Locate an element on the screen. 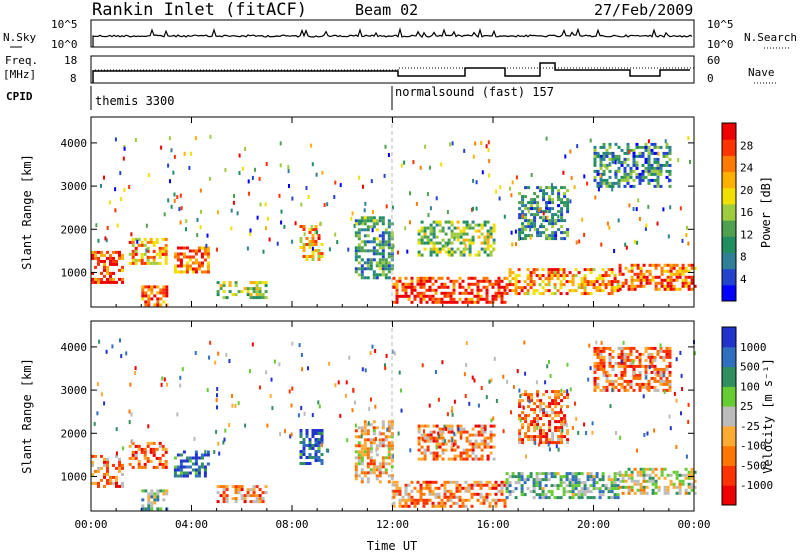 The width and height of the screenshot is (800, 554). velocity-colorbar-tick: -500 is located at coordinates (753, 465).